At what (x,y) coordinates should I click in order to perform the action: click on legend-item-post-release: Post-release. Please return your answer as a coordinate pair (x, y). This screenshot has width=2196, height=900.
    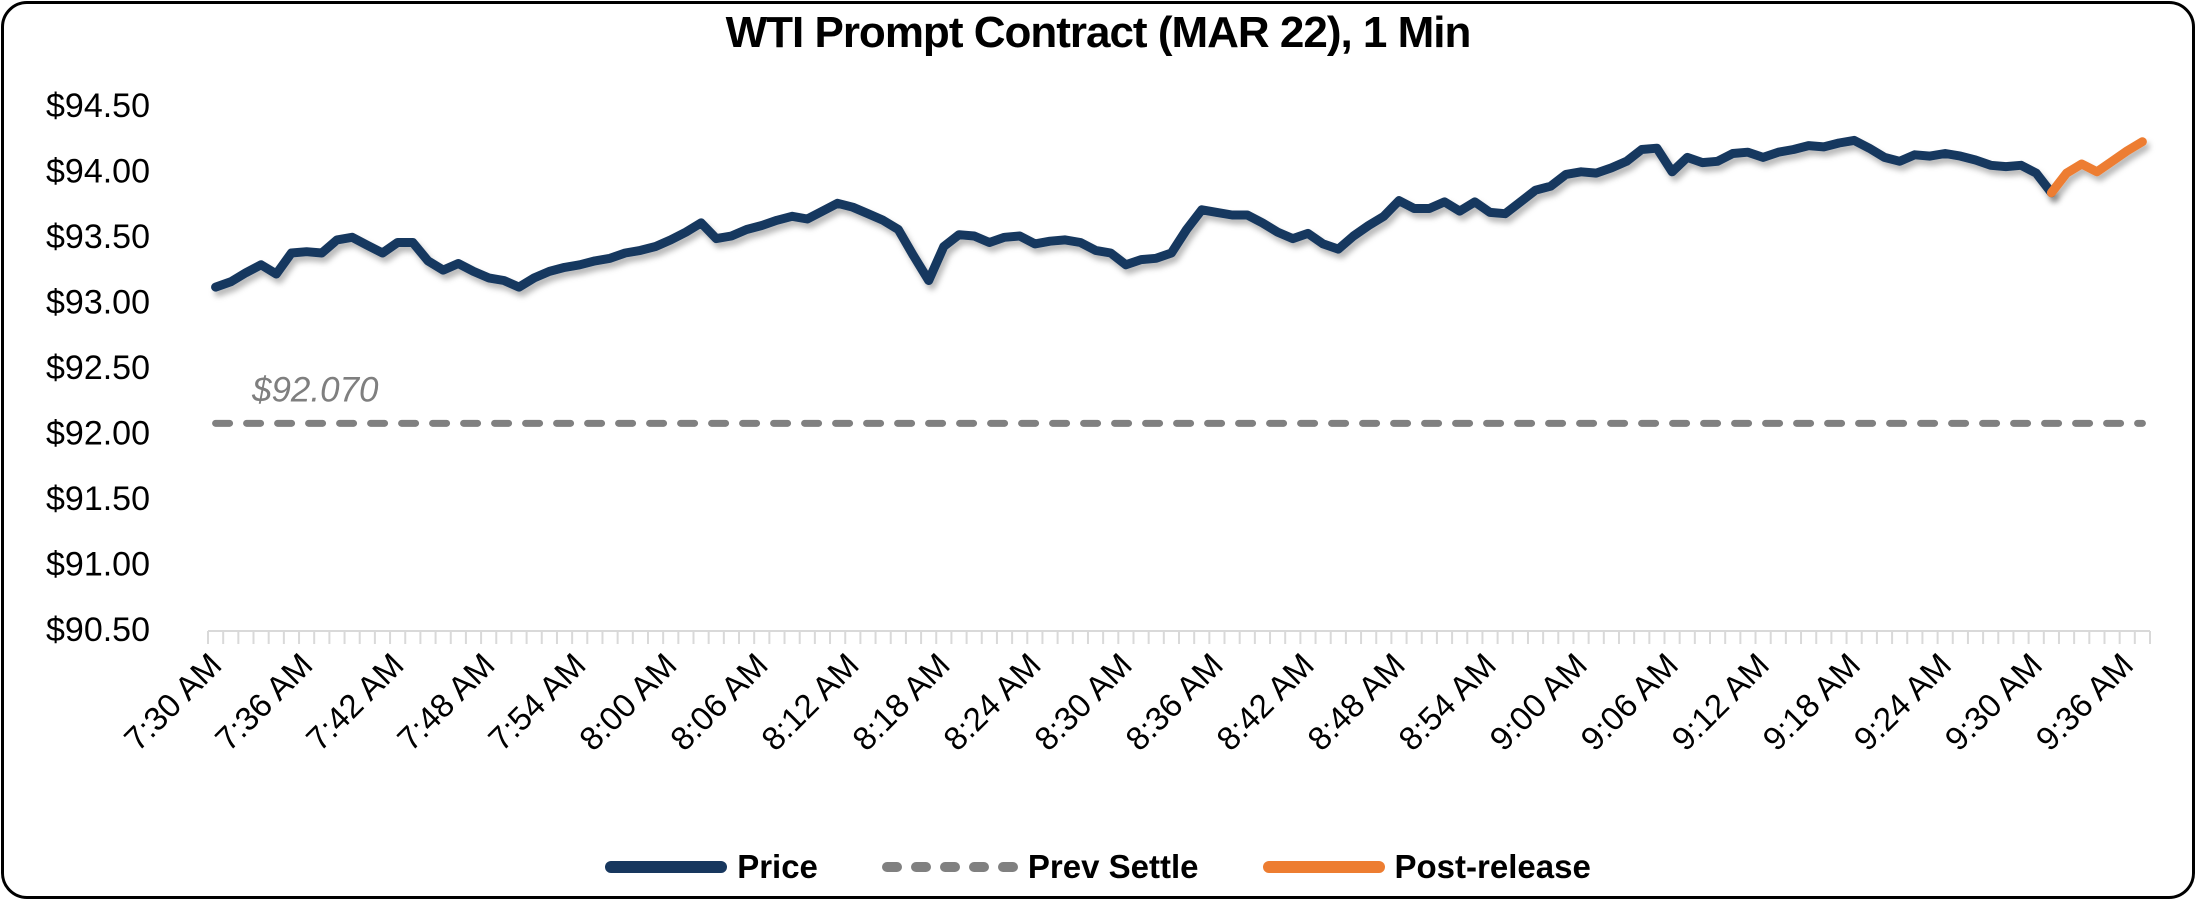
    Looking at the image, I should click on (1426, 867).